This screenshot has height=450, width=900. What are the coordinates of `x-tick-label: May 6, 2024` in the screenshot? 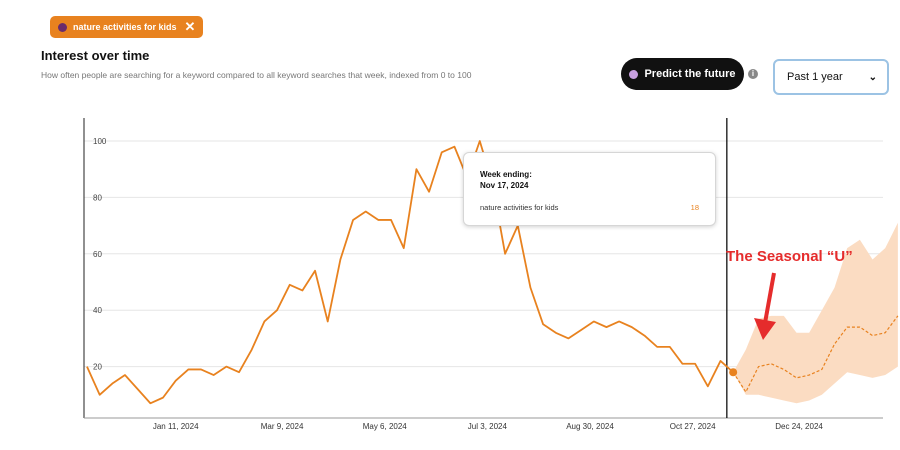 It's located at (385, 426).